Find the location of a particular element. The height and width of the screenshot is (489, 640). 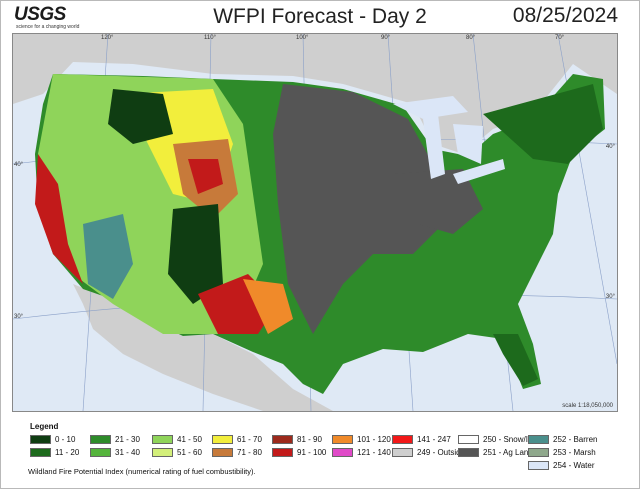

legend-label: 250 - Snow/Ice is located at coordinates (510, 439).